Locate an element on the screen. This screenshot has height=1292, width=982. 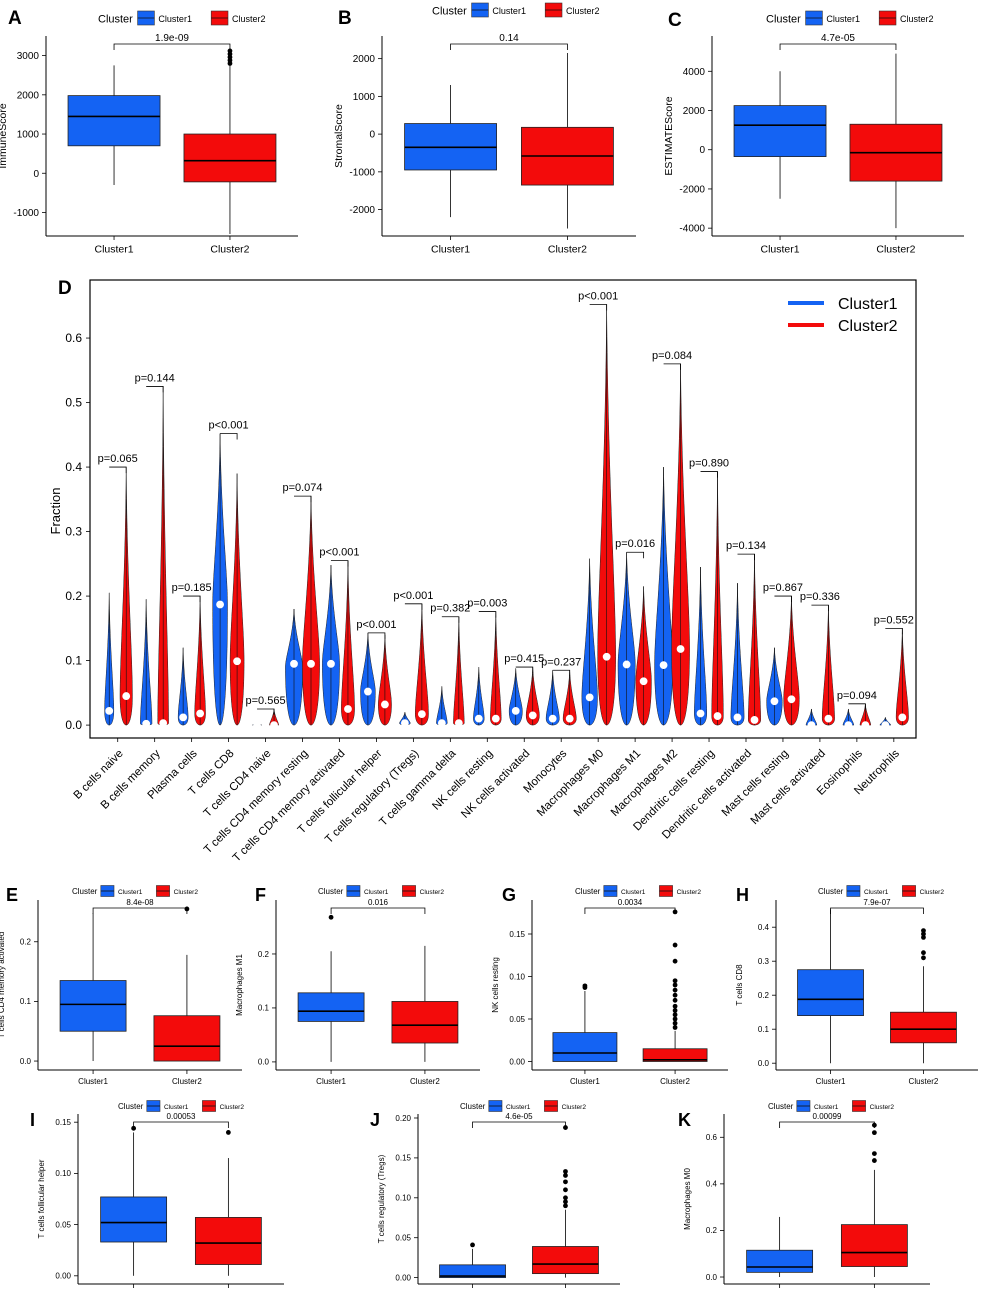
violin-group-6: p<0.001 is located at coordinates (339, 636).